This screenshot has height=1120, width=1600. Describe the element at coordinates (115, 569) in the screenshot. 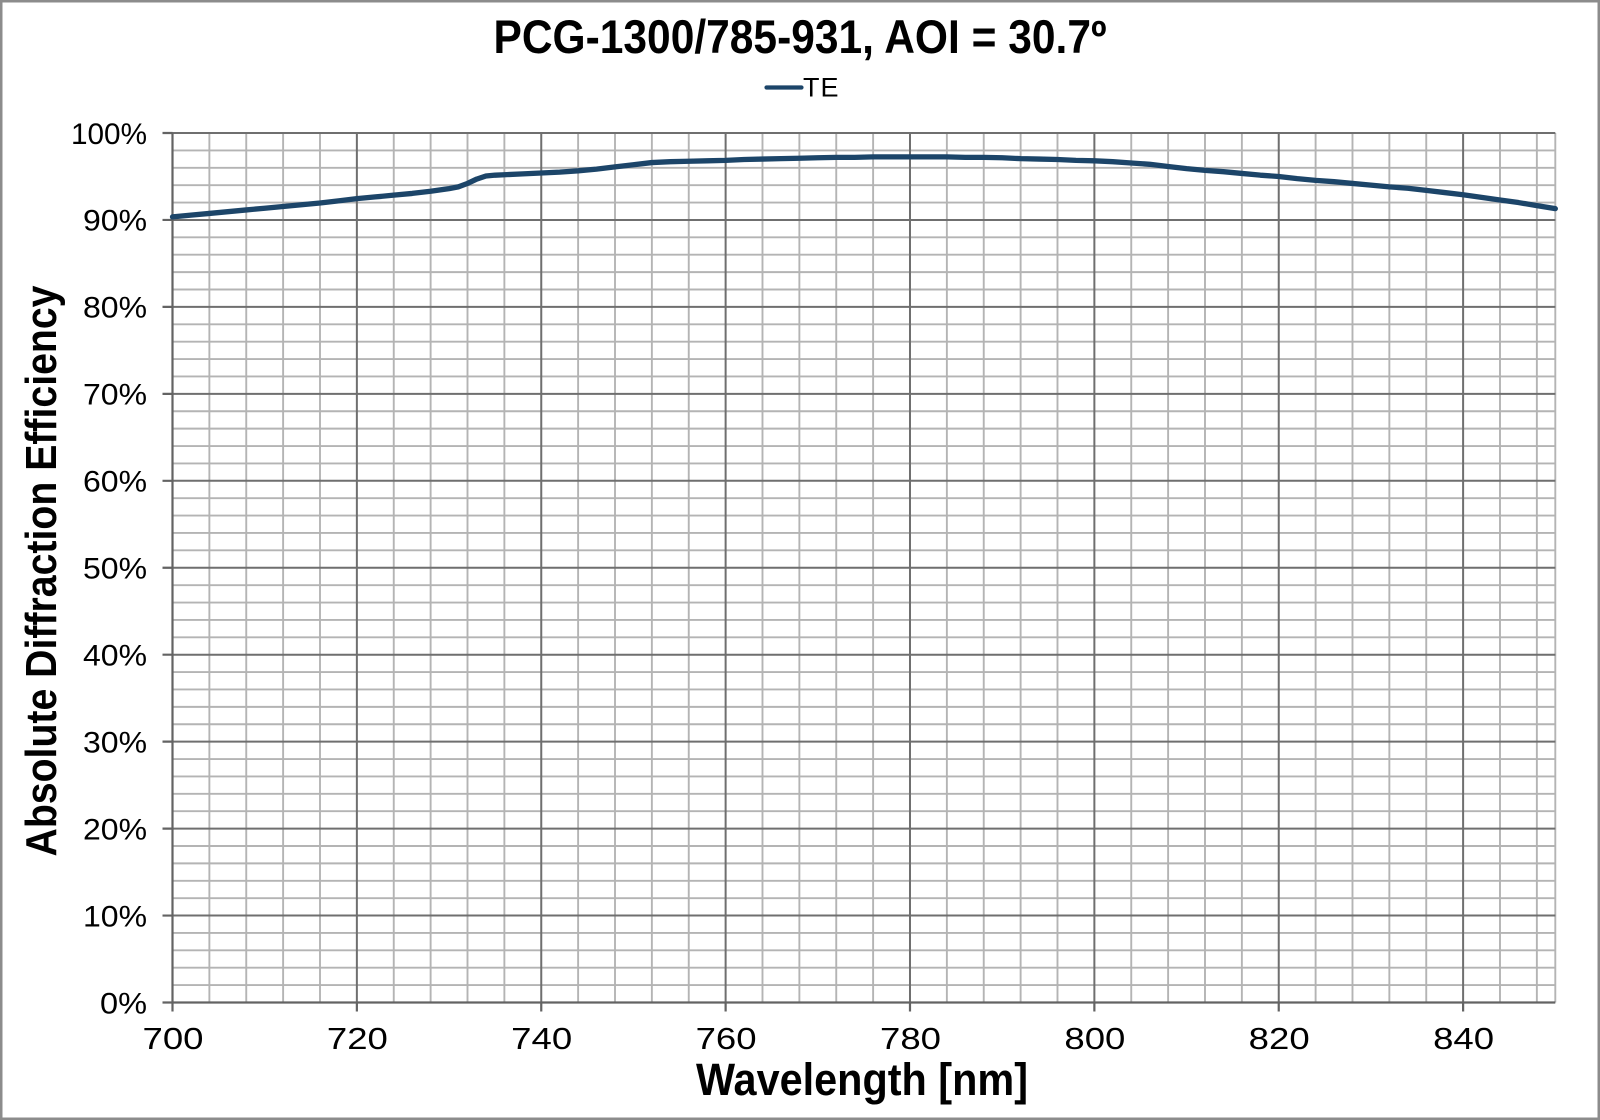

I see `svg-text: 50%` at that location.